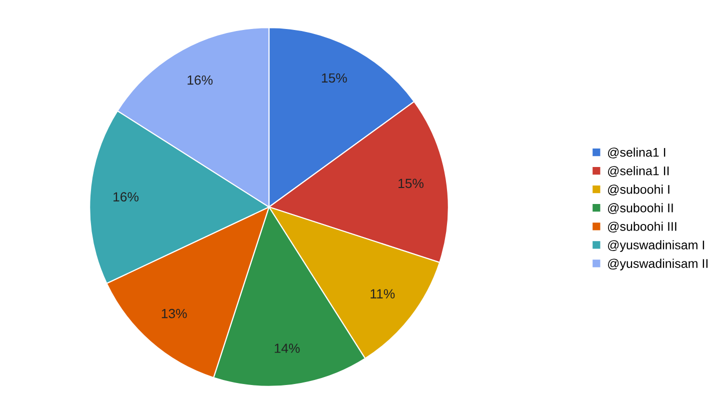 This screenshot has height=418, width=726. Describe the element at coordinates (656, 246) in the screenshot. I see `legend-label: @yuswadinisam I` at that location.